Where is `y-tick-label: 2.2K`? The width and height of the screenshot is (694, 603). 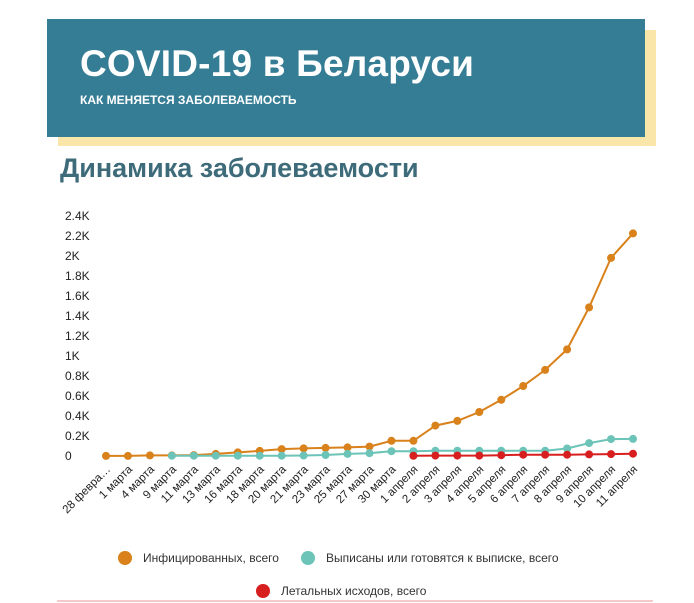 y-tick-label: 2.2K is located at coordinates (77, 236).